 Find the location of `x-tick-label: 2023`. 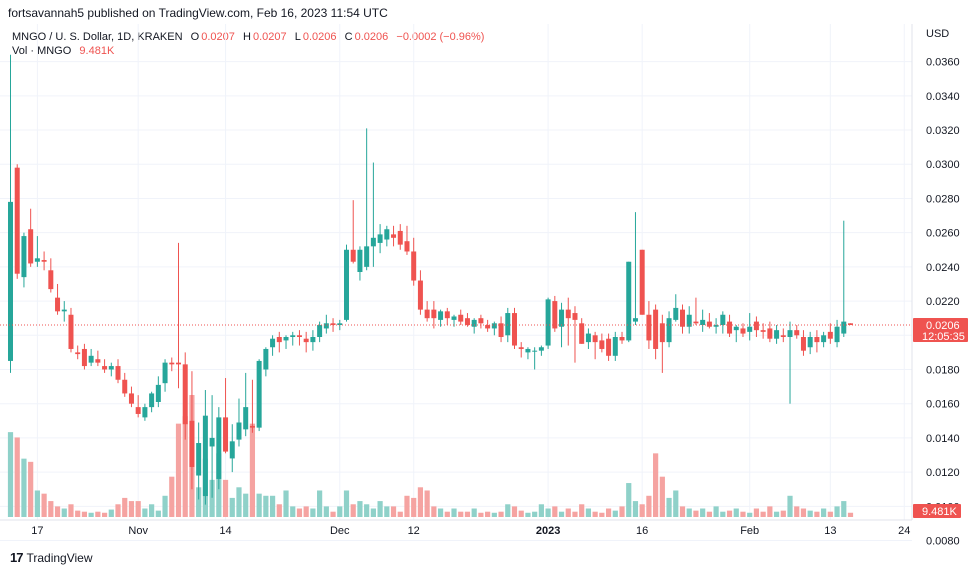

x-tick-label: 2023 is located at coordinates (548, 531).